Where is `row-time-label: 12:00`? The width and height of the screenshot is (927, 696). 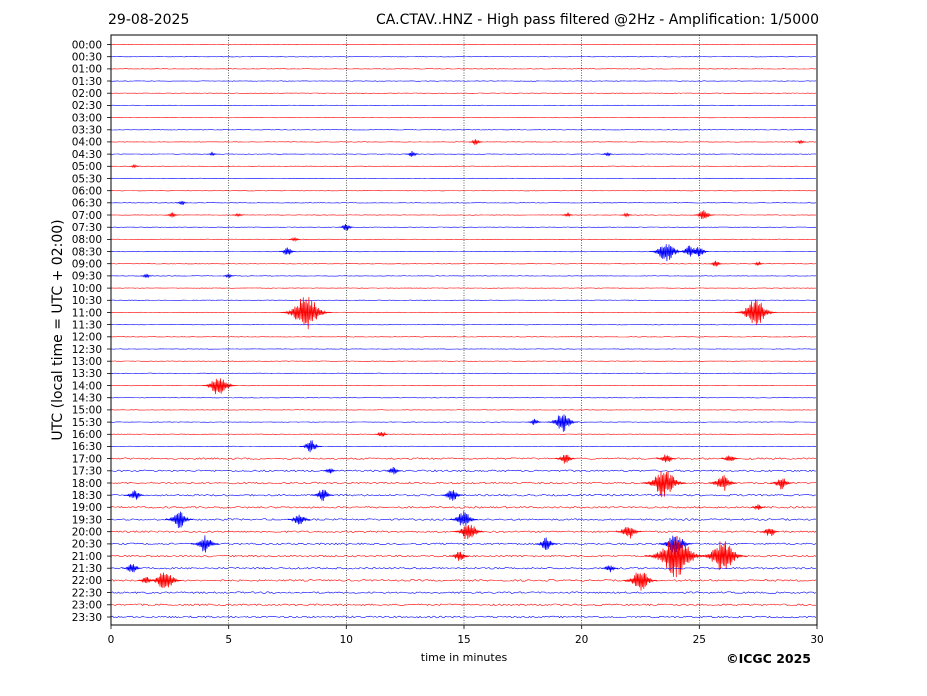 row-time-label: 12:00 is located at coordinates (87, 338).